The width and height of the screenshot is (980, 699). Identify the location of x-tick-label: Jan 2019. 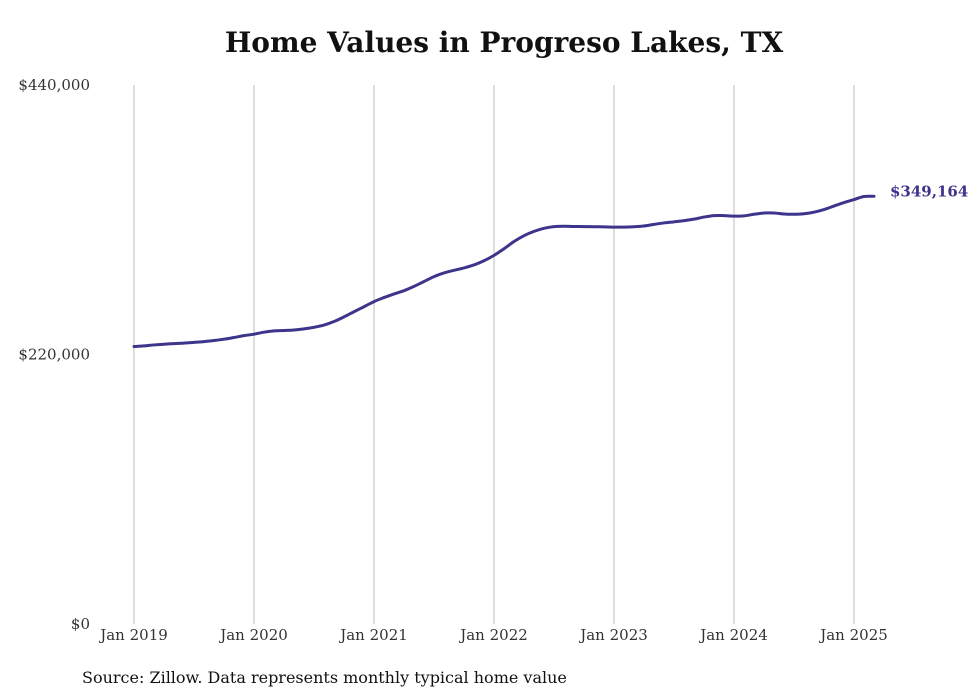
(133, 635).